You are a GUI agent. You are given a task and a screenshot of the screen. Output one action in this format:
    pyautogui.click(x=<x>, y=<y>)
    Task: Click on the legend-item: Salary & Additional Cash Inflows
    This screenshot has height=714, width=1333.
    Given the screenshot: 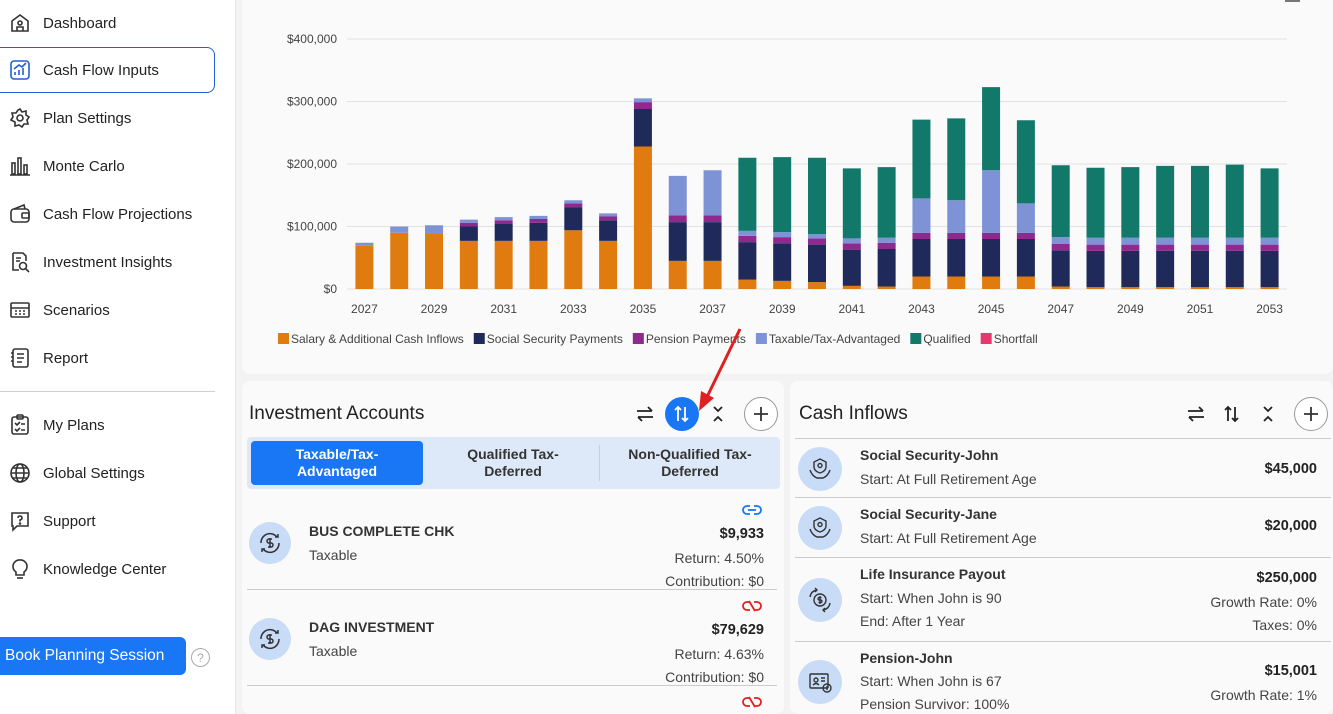 What is the action you would take?
    pyautogui.click(x=371, y=339)
    